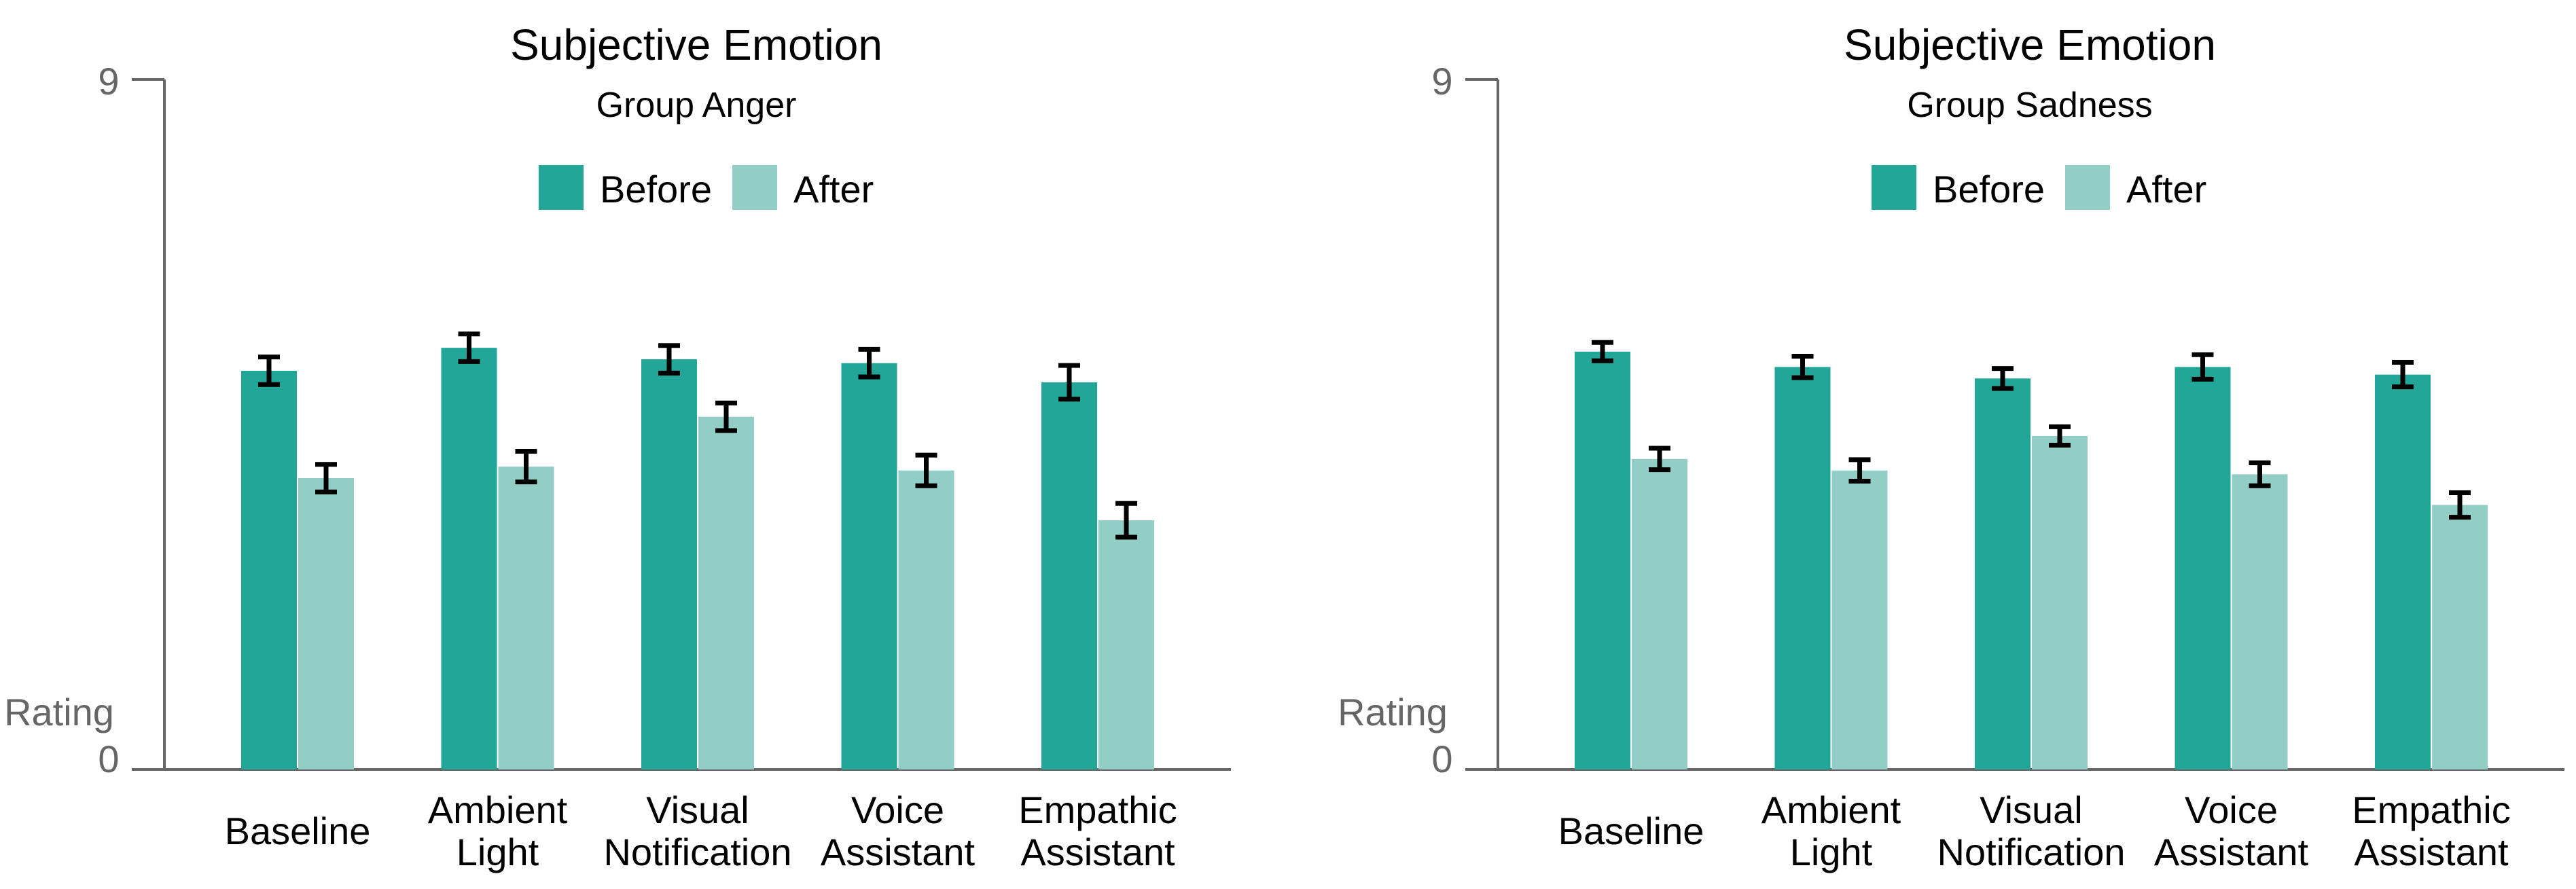 The width and height of the screenshot is (2576, 889). What do you see at coordinates (2029, 106) in the screenshot?
I see `chart-subtitle: Group Sadness` at bounding box center [2029, 106].